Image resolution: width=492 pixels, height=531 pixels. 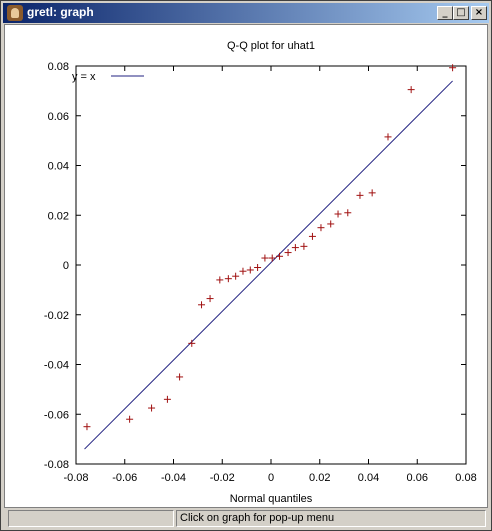 What do you see at coordinates (58, 67) in the screenshot?
I see `y-tick-label: 0.08` at bounding box center [58, 67].